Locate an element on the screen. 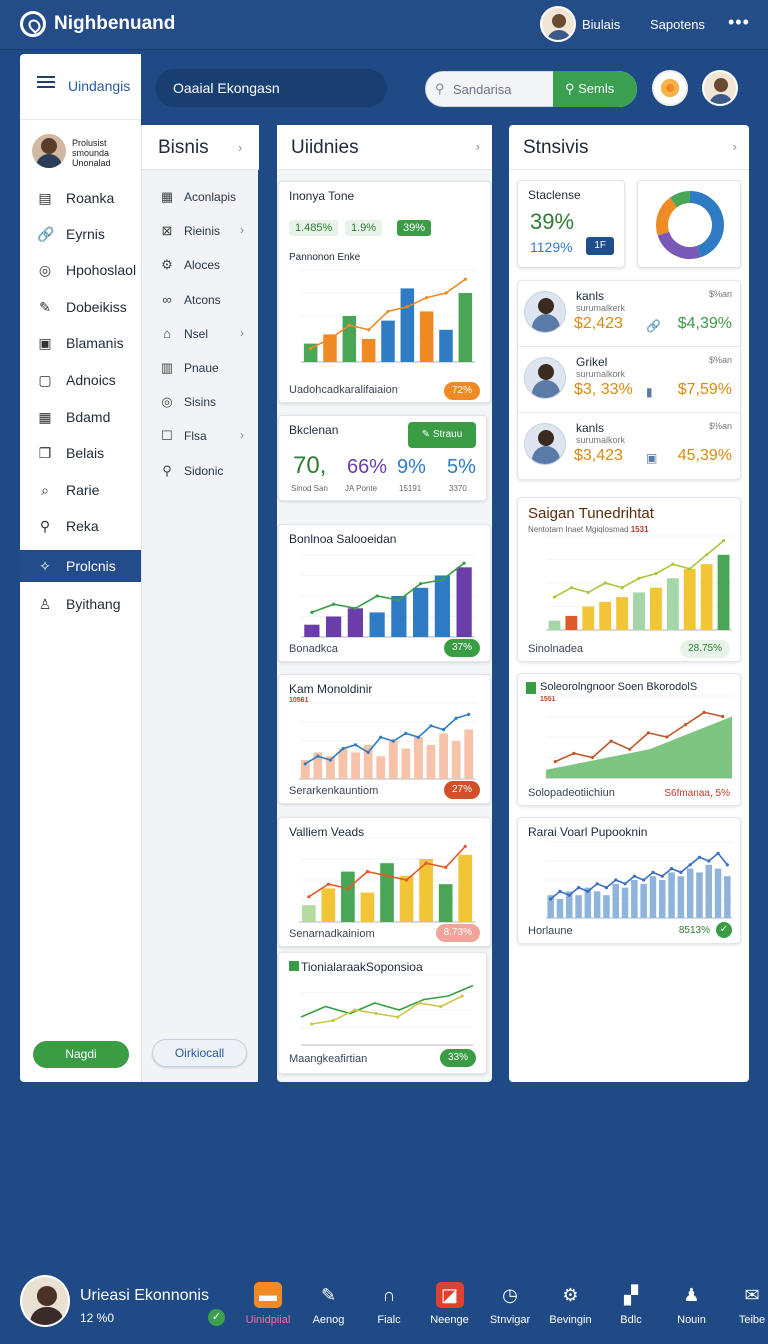  gear-icon: ⚙ is located at coordinates (167, 265).